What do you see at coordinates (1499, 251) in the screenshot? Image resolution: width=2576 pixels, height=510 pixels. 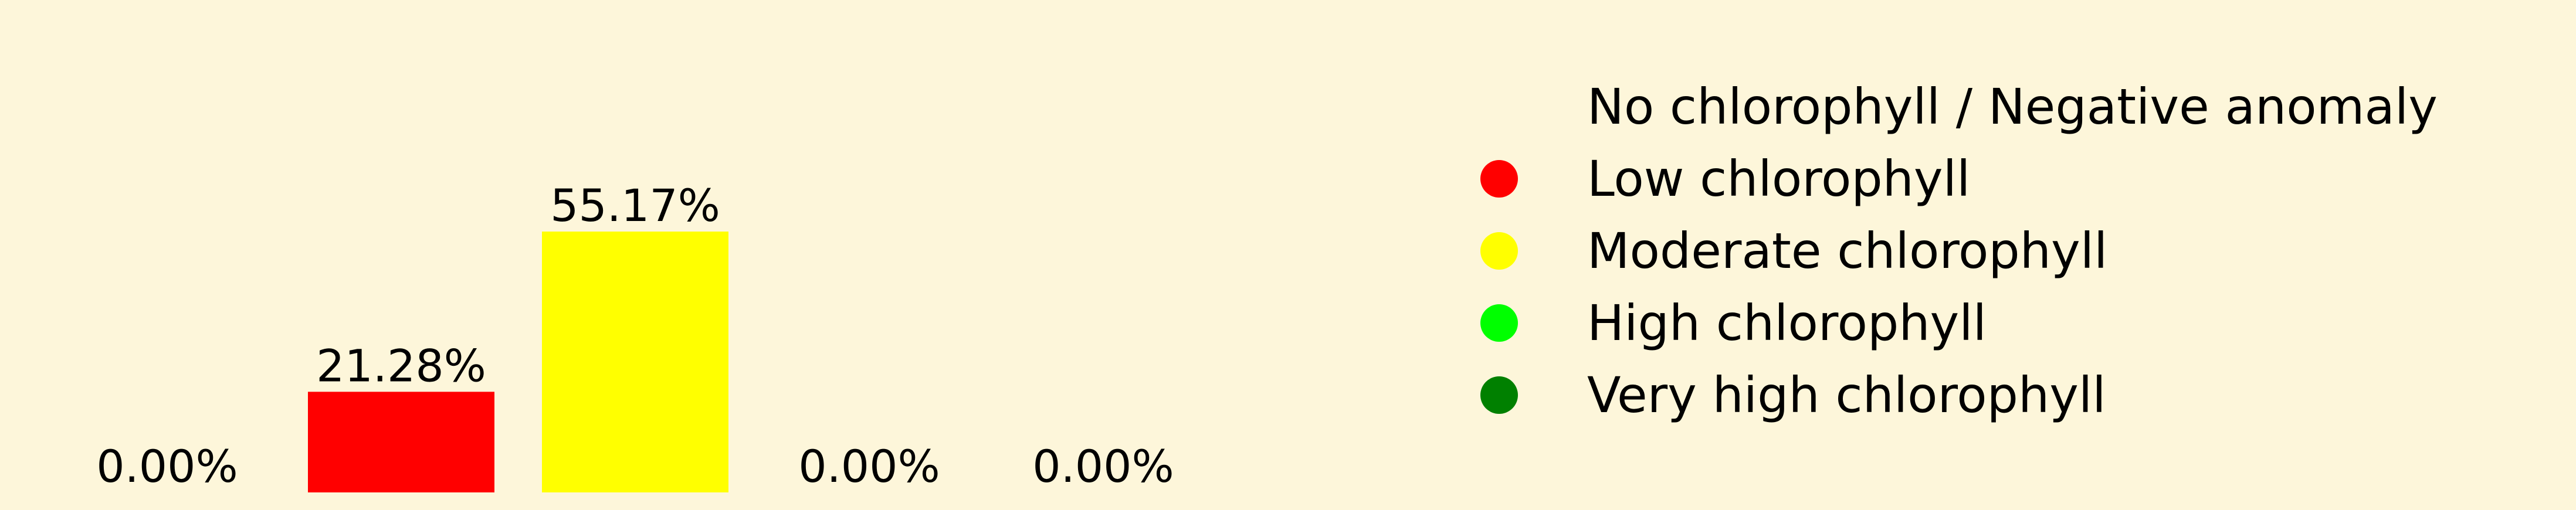 I see `legend-marker-moderate-chlorophyll` at bounding box center [1499, 251].